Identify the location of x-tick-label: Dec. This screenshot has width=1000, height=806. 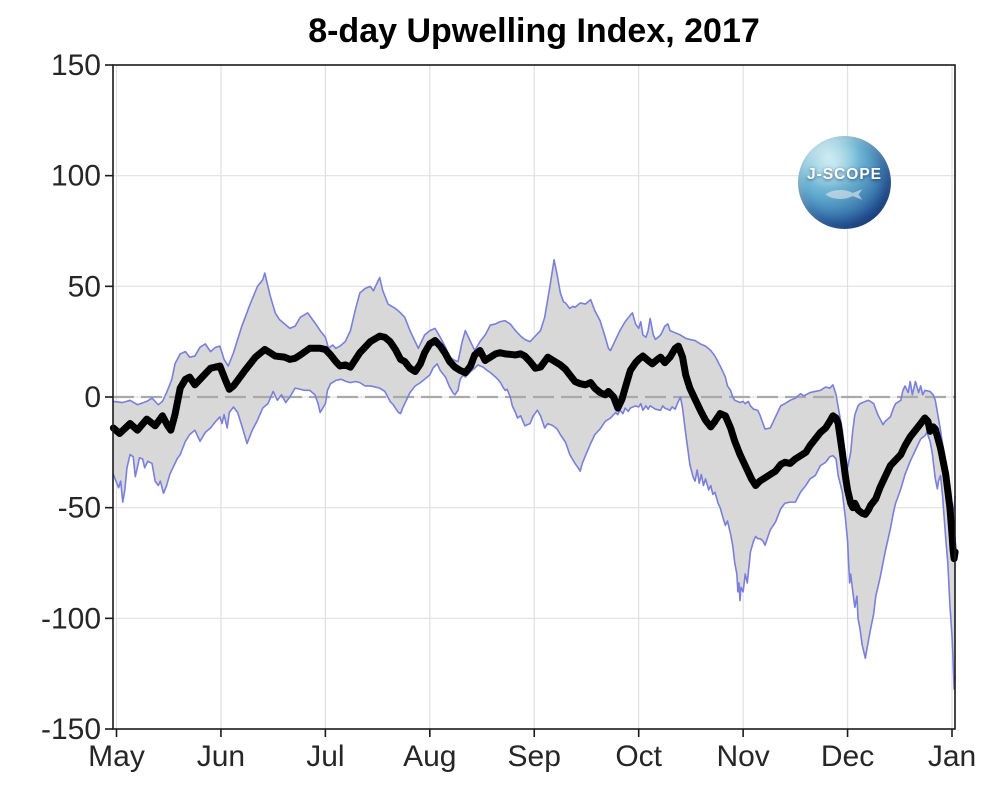
(847, 756).